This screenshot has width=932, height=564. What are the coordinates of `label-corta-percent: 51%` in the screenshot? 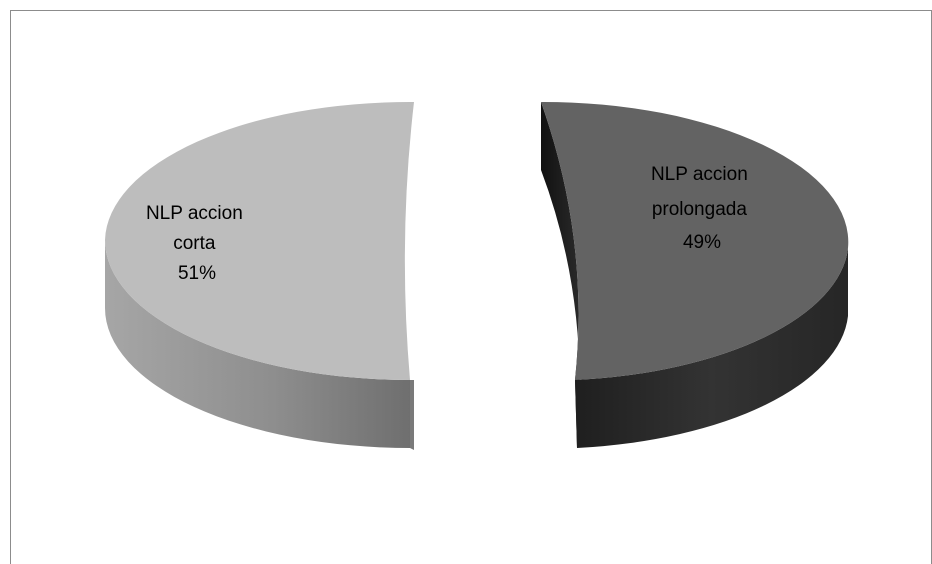 It's located at (197, 273).